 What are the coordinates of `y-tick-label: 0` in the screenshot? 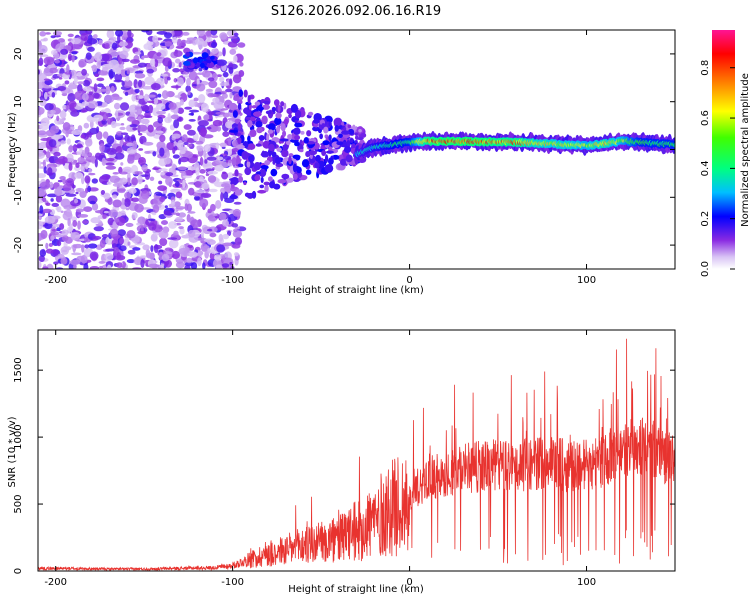 It's located at (18, 149).